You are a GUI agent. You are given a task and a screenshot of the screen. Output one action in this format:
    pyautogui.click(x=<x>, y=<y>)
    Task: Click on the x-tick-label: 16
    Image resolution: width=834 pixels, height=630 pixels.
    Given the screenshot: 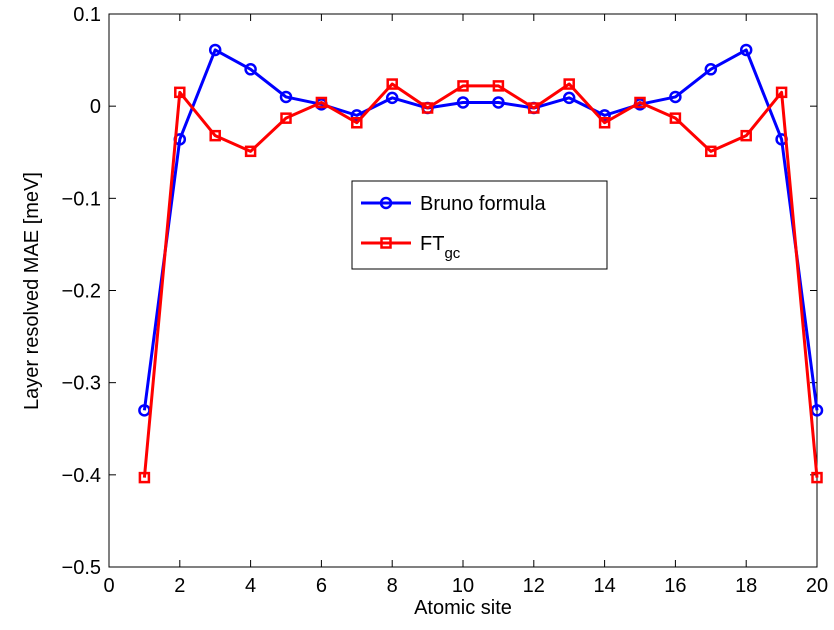 What is the action you would take?
    pyautogui.click(x=675, y=586)
    